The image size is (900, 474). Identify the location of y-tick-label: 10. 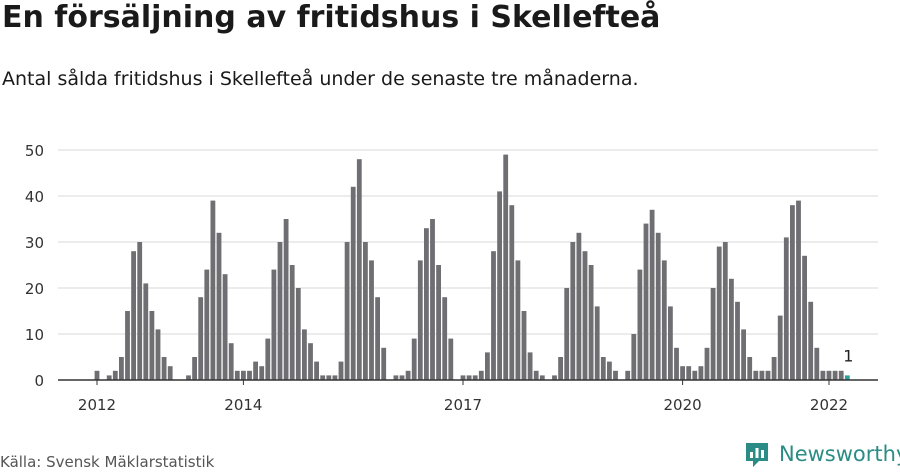
(34, 335).